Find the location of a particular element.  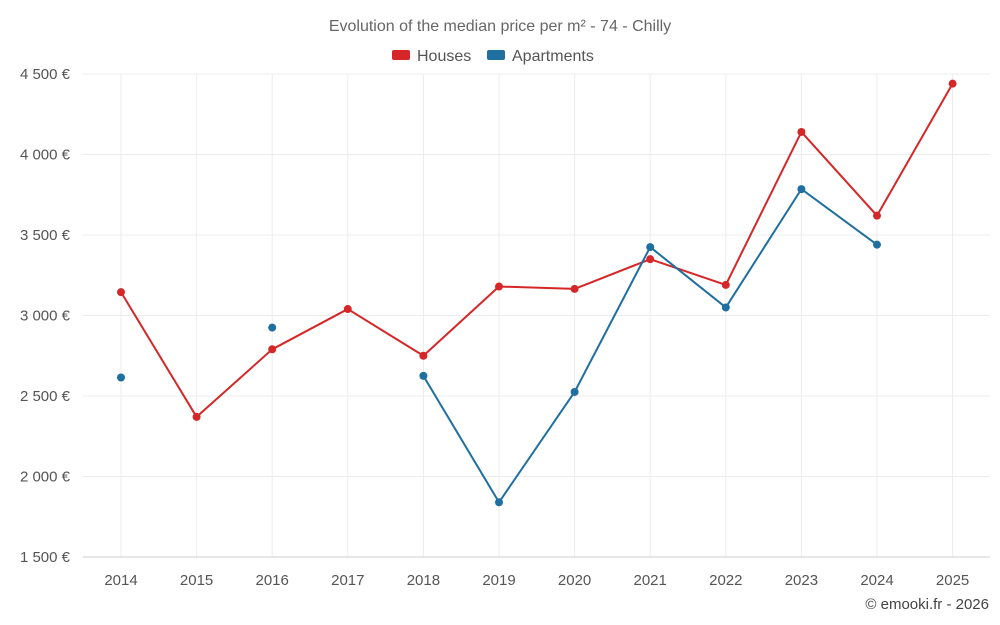

y-tick-label: 4 500 € is located at coordinates (45, 74).